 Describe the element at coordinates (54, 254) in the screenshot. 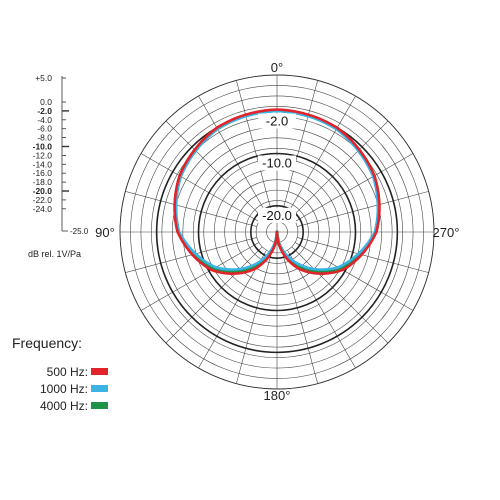

I see `scale-unit-label: dB rel. 1V/Pa` at that location.